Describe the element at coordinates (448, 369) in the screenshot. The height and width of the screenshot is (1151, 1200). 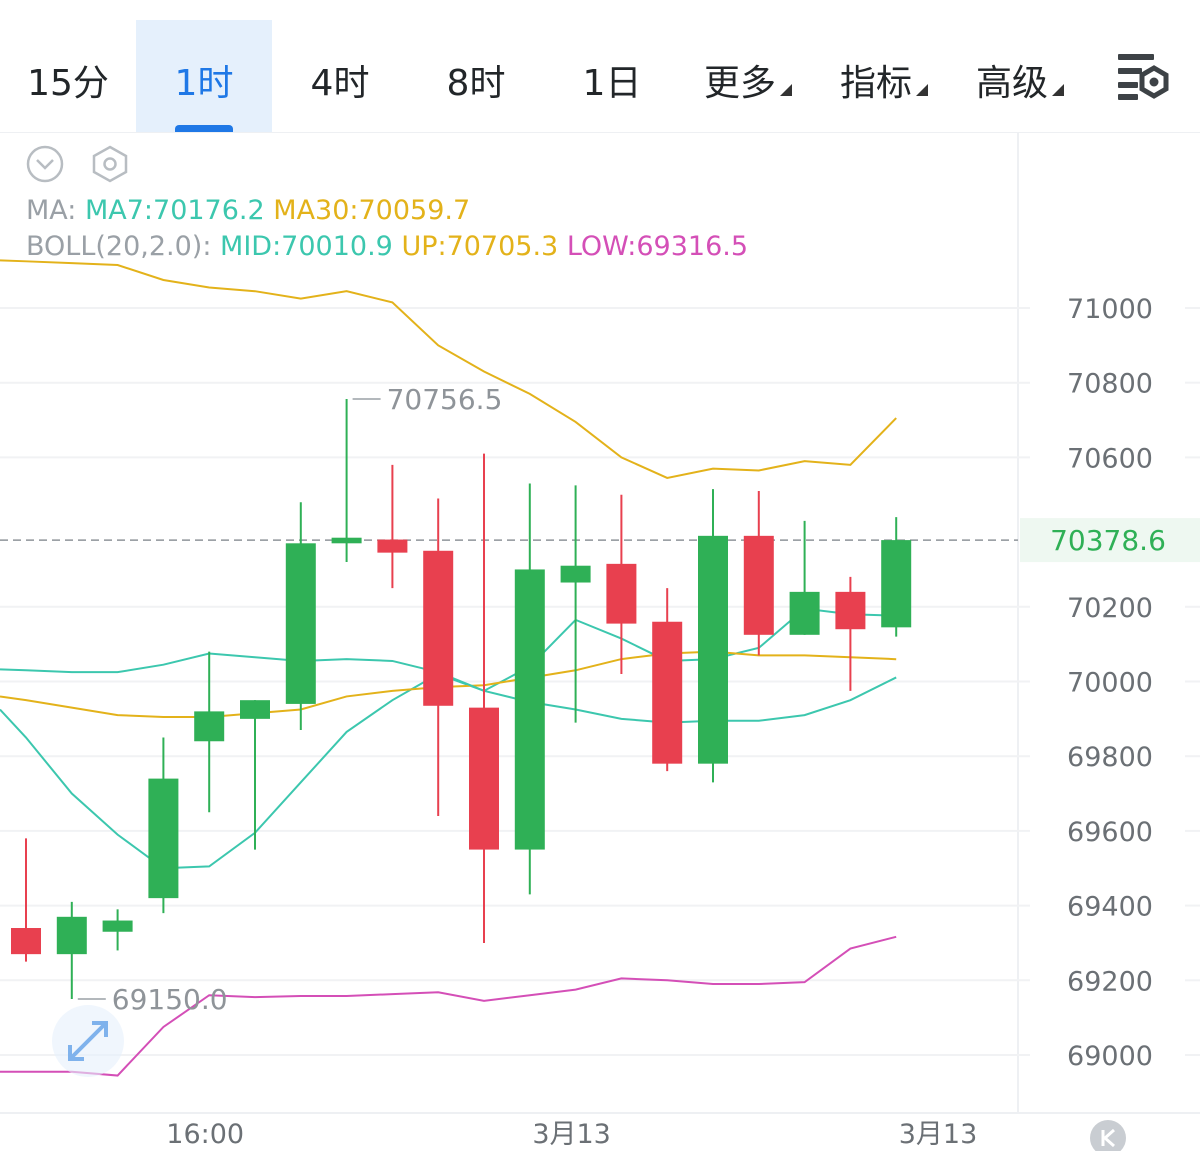
I see `series-line-up` at that location.